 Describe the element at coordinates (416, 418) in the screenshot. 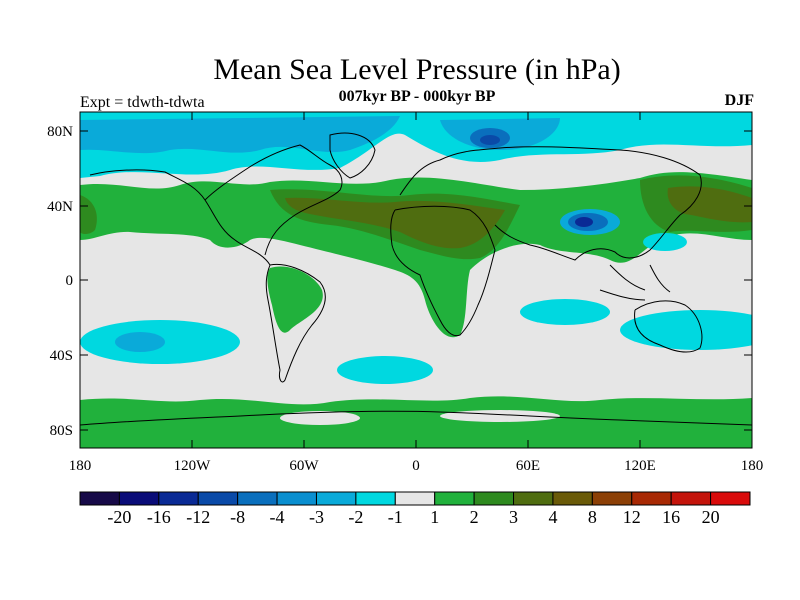

I see `coastline-antarctica` at that location.